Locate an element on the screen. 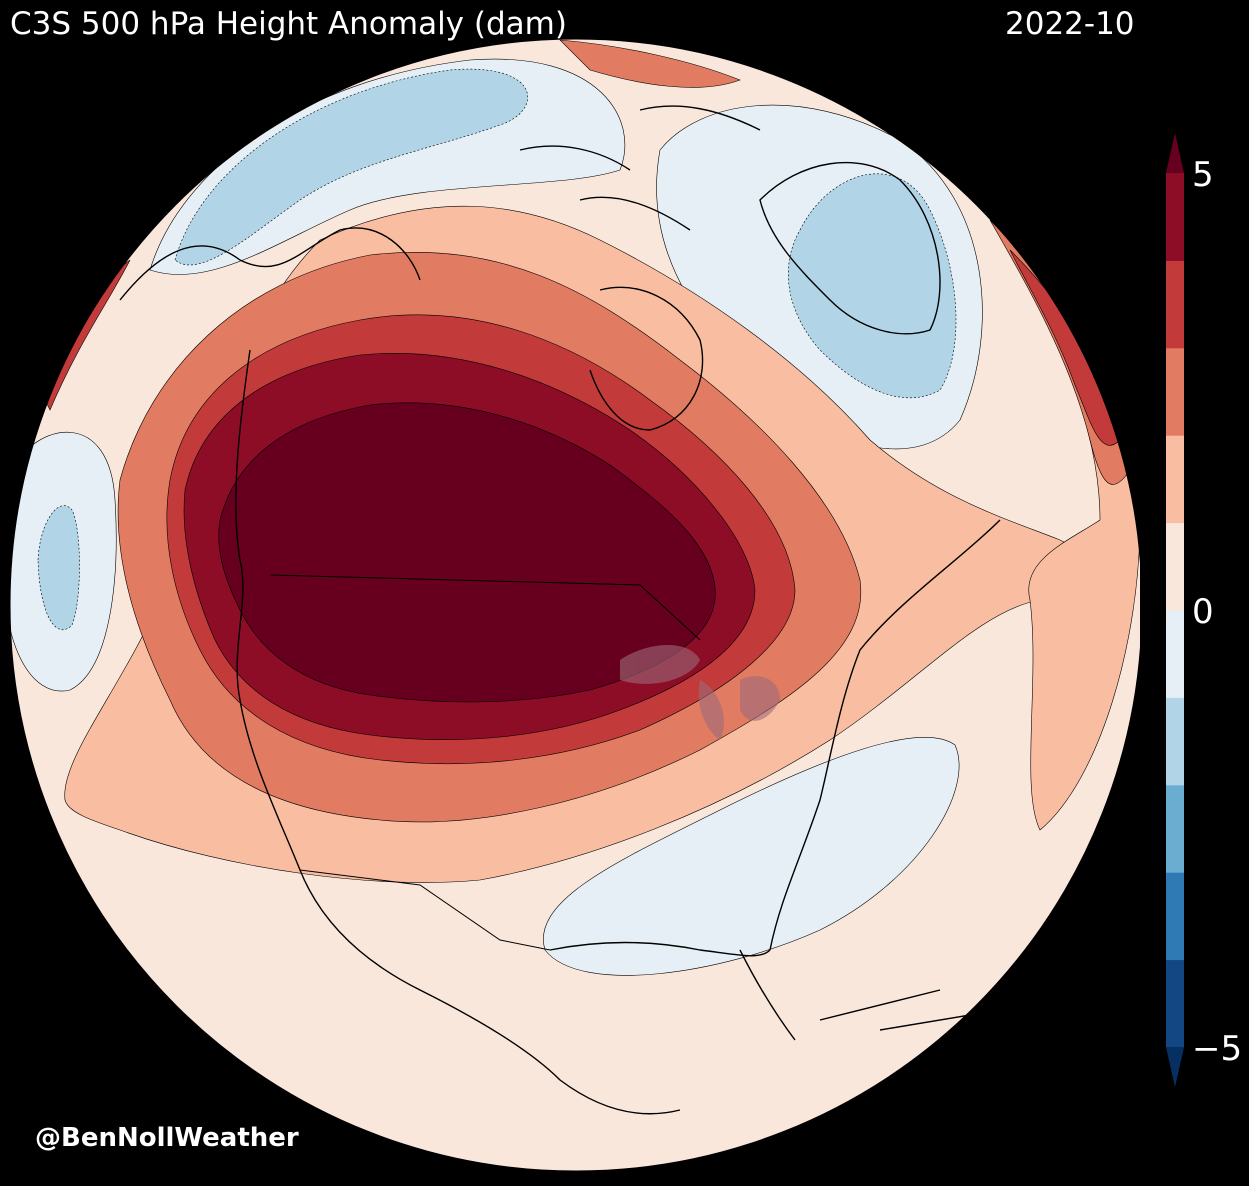 The width and height of the screenshot is (1249, 1186). colorbar-tick-max: 5 is located at coordinates (1203, 175).